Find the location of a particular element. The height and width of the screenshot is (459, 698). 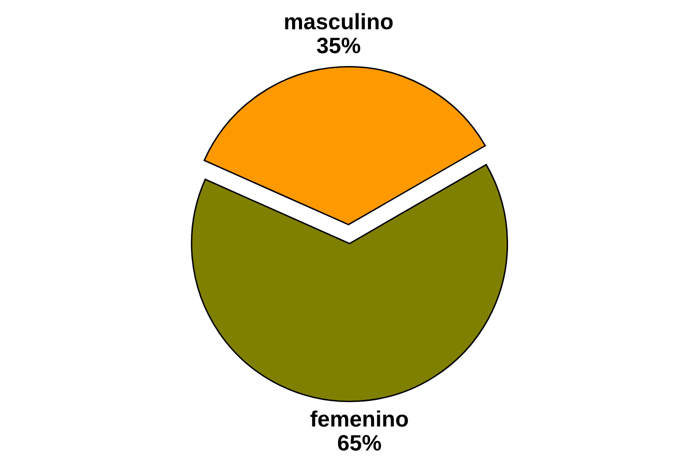

data-label: 65% is located at coordinates (360, 442).